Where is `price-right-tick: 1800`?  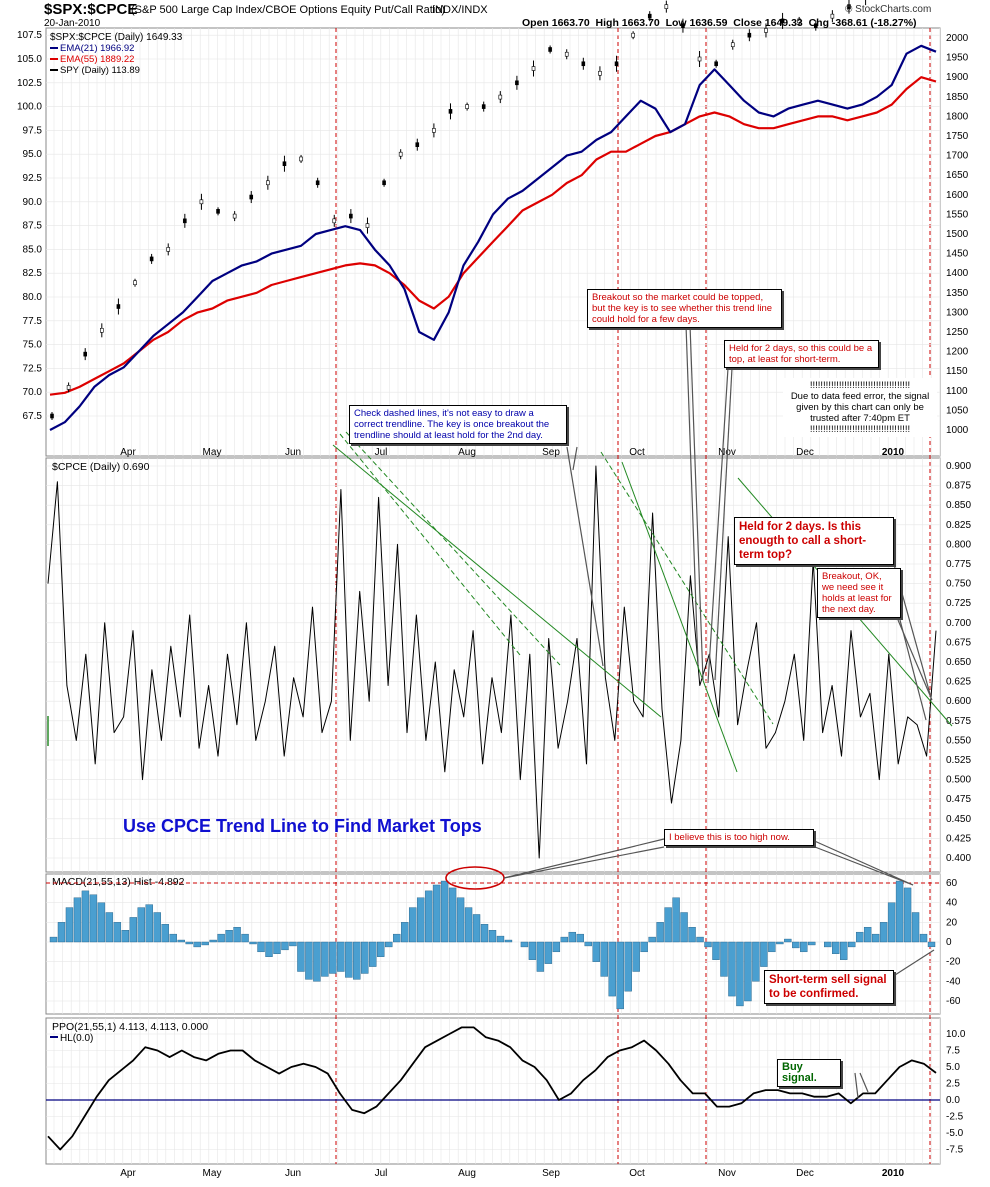 price-right-tick: 1800 is located at coordinates (957, 116).